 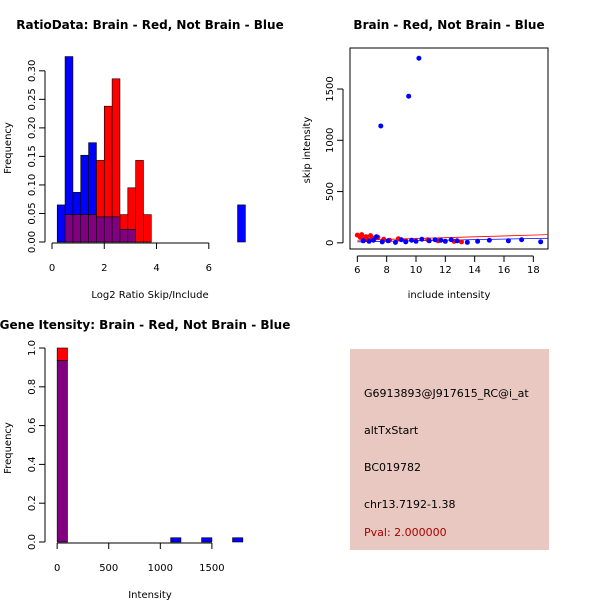 What do you see at coordinates (57, 568) in the screenshot?
I see `gene-x-tick-label: 0` at bounding box center [57, 568].